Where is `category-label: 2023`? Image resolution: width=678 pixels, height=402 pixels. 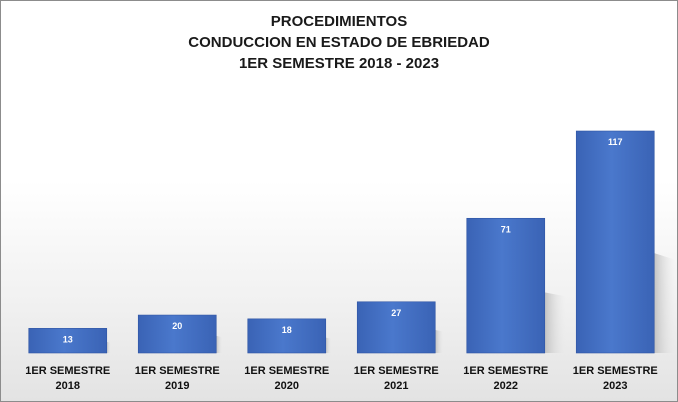 category-label: 2023 is located at coordinates (615, 386).